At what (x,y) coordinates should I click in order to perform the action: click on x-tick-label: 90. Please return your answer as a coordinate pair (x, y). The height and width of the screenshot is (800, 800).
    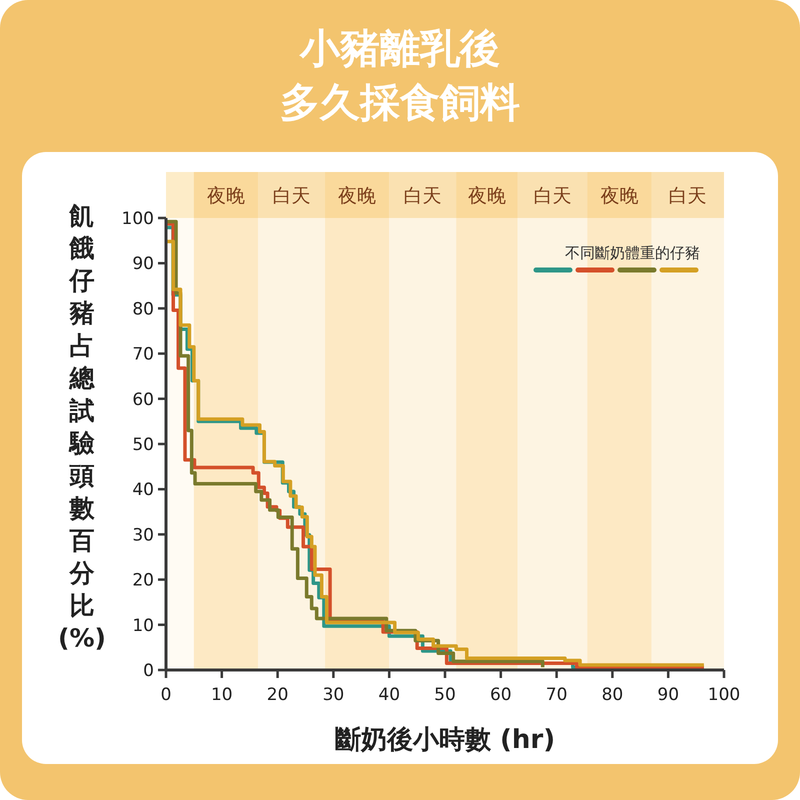
    Looking at the image, I should click on (668, 695).